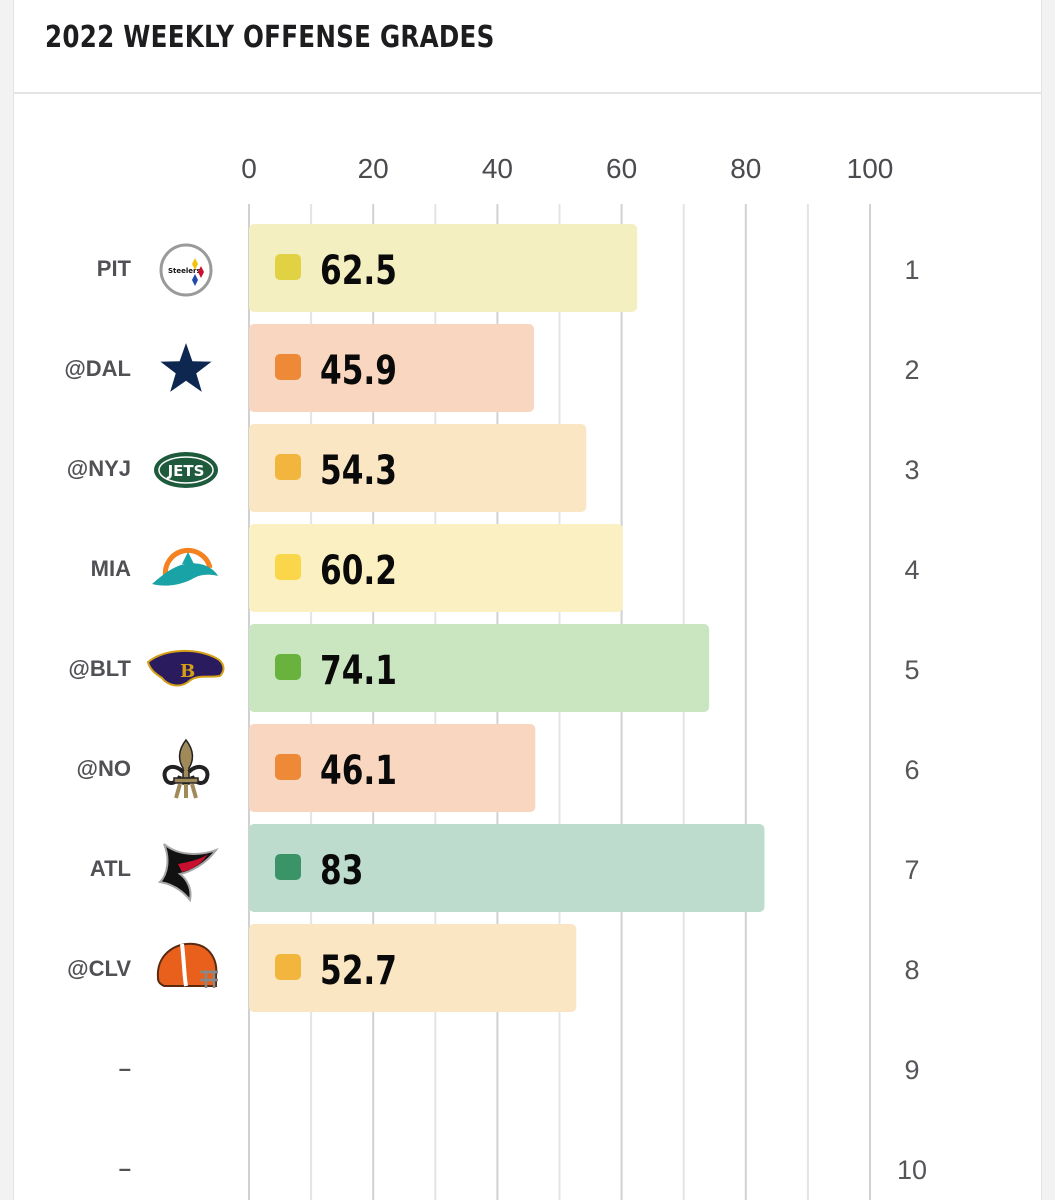 This screenshot has width=1055, height=1200. I want to click on svg-text: Steelers, so click(184, 271).